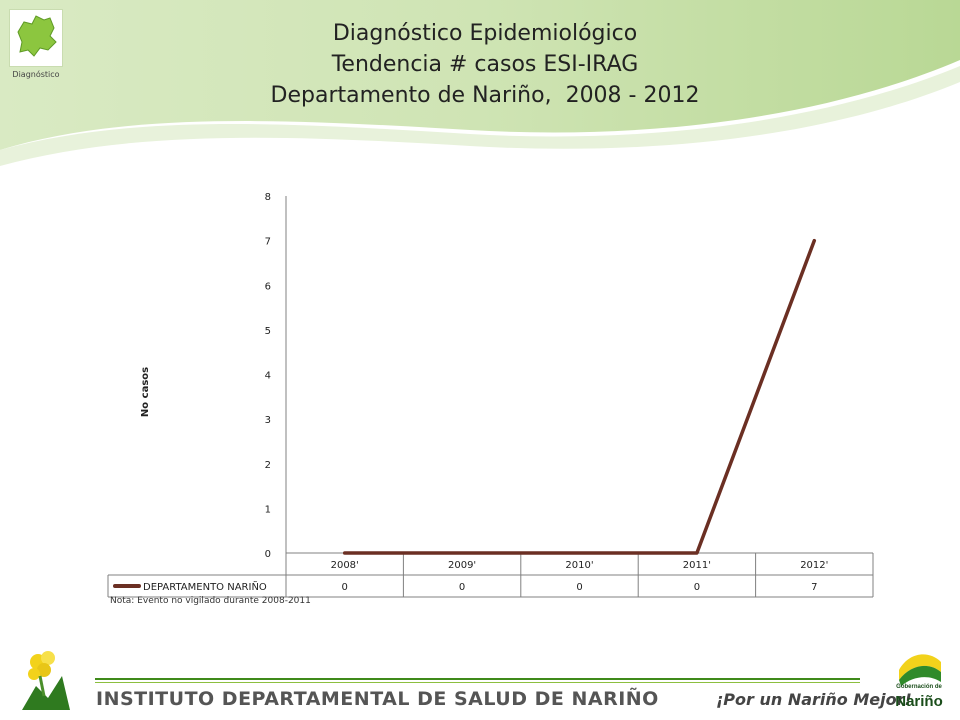  What do you see at coordinates (36, 74) in the screenshot?
I see `logo-caption: Diagnóstico` at bounding box center [36, 74].